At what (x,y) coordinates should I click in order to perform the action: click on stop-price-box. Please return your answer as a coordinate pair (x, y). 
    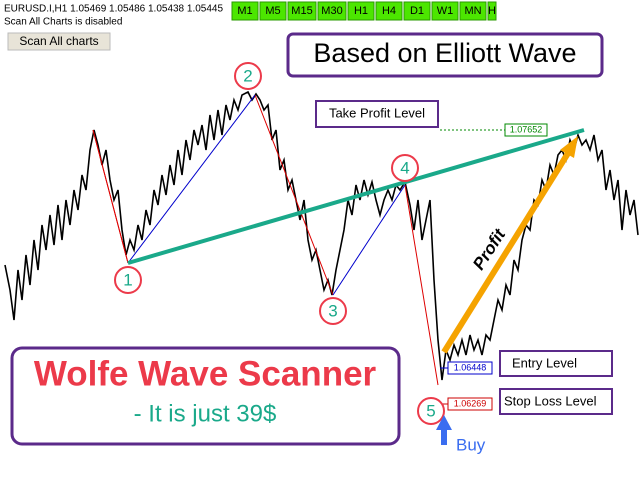
    Looking at the image, I should click on (470, 404).